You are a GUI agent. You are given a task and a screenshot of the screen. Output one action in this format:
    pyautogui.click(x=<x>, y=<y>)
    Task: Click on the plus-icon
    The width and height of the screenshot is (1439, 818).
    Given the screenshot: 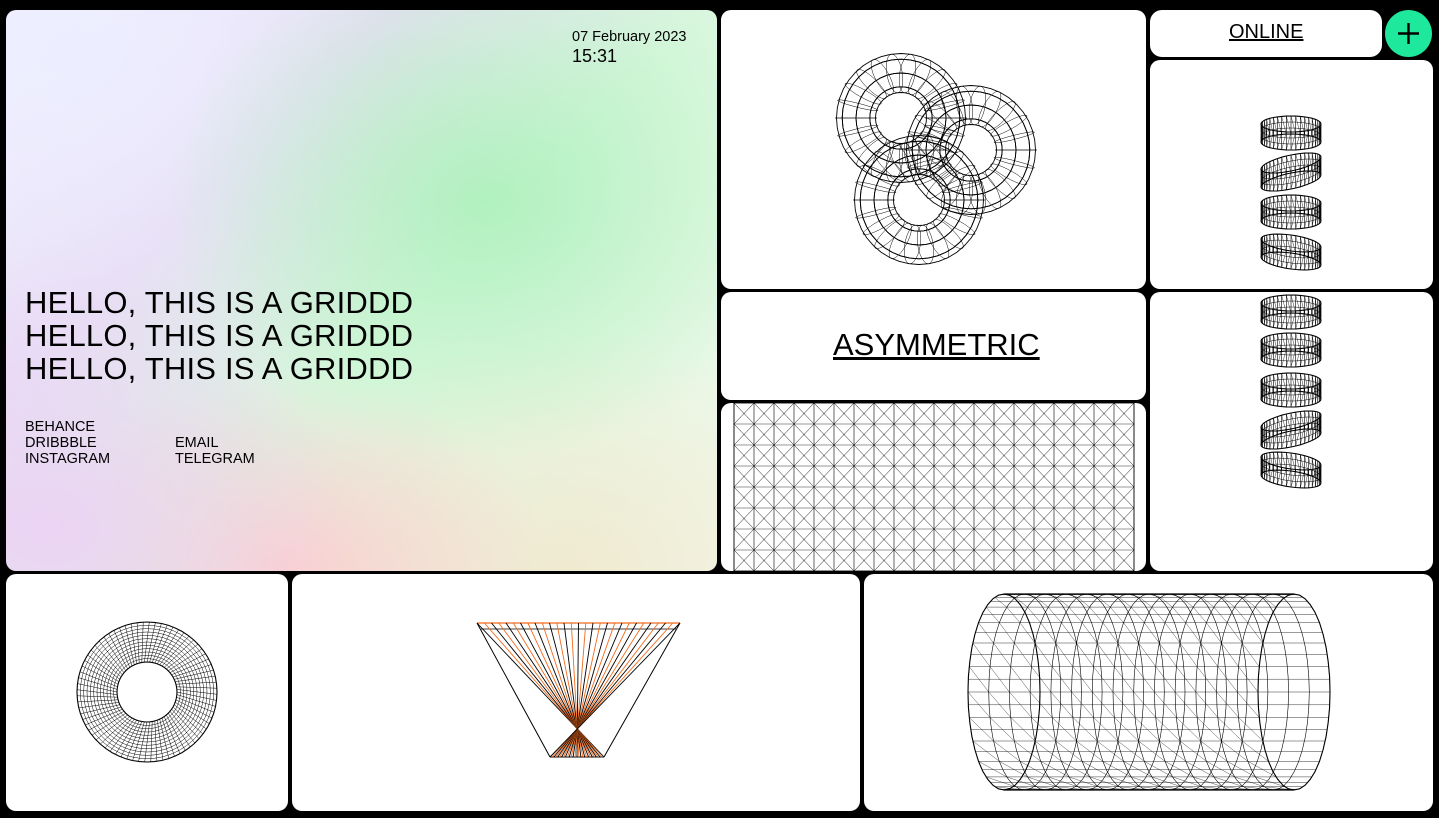 What is the action you would take?
    pyautogui.click(x=1408, y=33)
    